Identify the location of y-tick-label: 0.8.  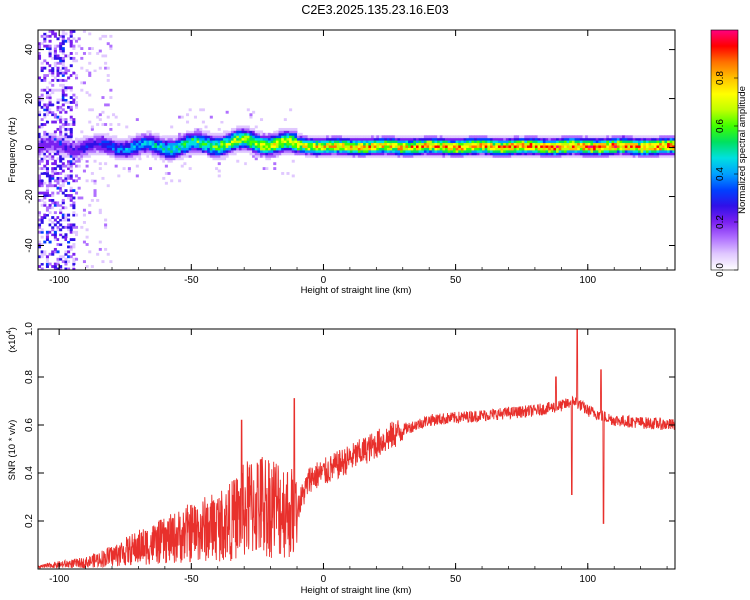
(29, 377).